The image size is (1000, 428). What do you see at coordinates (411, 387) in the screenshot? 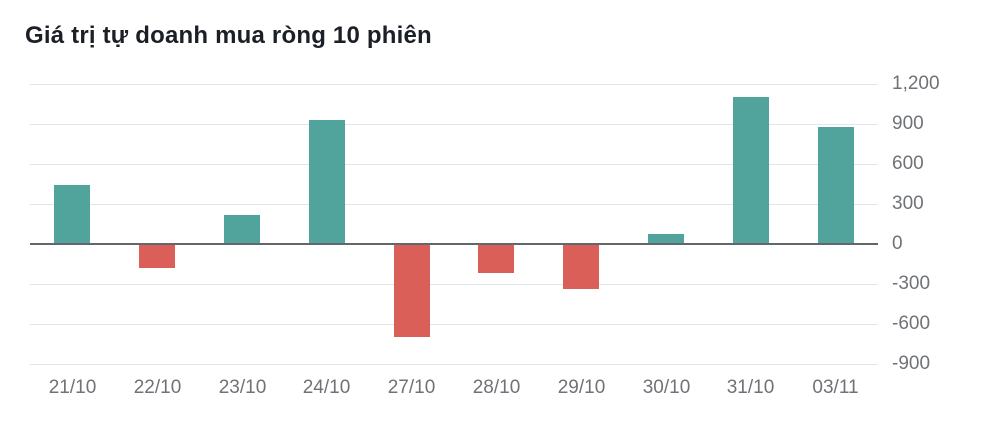
I see `x-axis-label-27-10: 27/10` at bounding box center [411, 387].